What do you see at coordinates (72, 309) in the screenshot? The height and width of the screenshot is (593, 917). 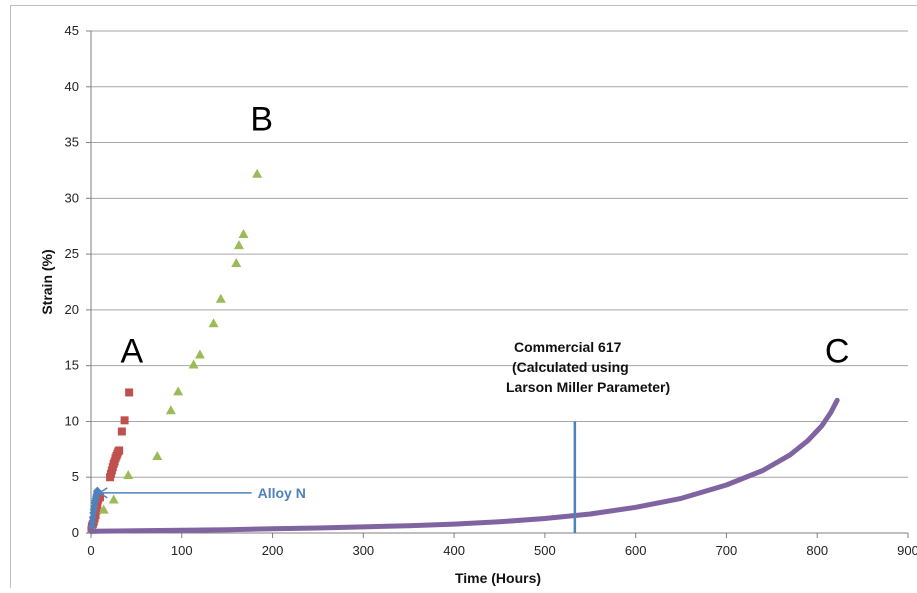 I see `y-tick-label: 20` at bounding box center [72, 309].